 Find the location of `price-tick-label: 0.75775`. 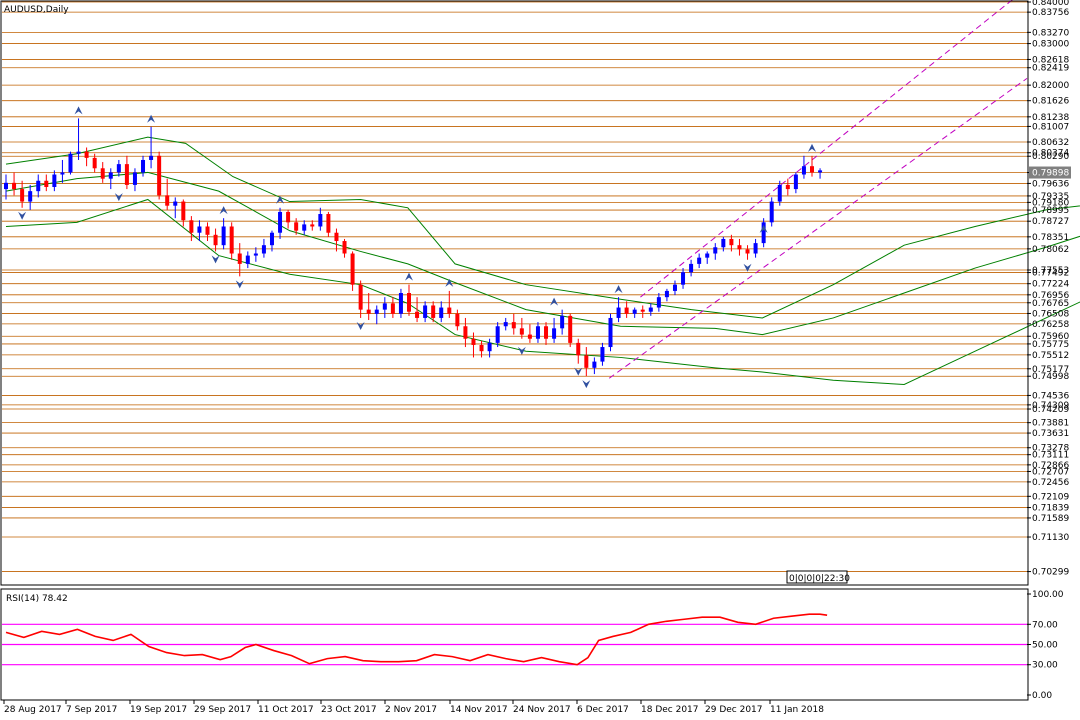

price-tick-label: 0.75775 is located at coordinates (1050, 345).